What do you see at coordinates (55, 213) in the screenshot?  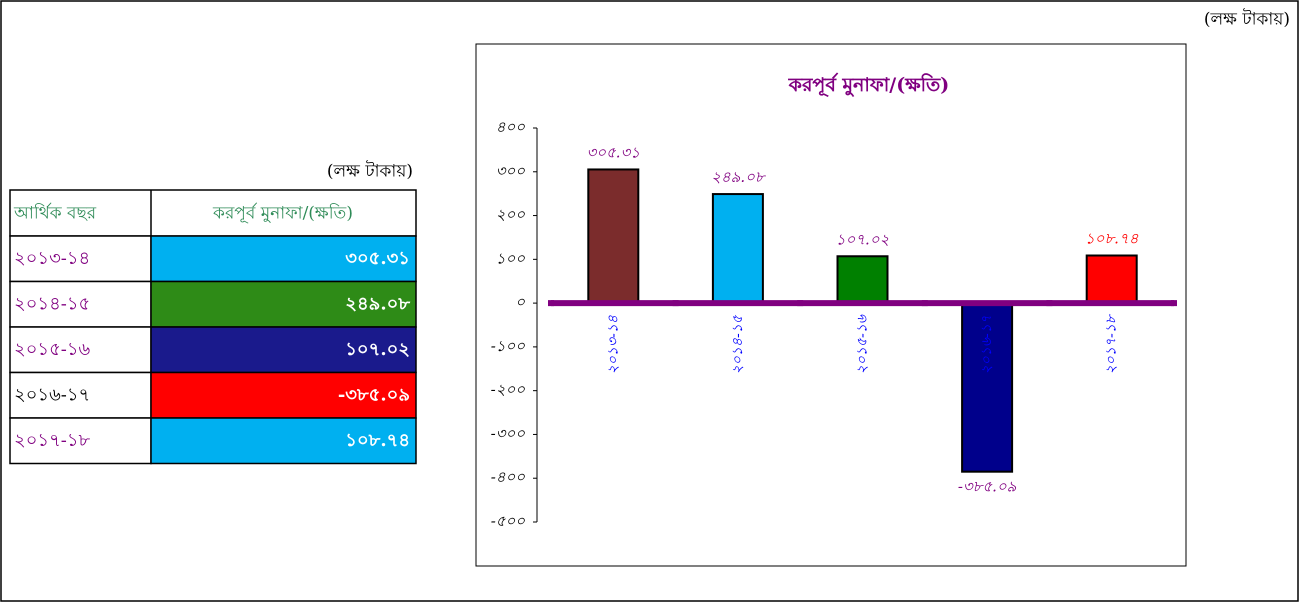 I see `header-cell: আর্থিক বছর` at bounding box center [55, 213].